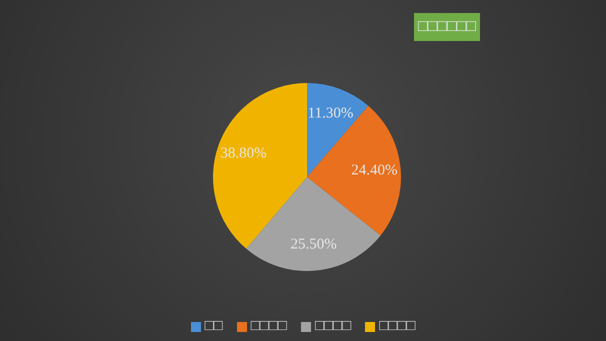  What do you see at coordinates (313, 244) in the screenshot?
I see `data-label: 25.50%` at bounding box center [313, 244].